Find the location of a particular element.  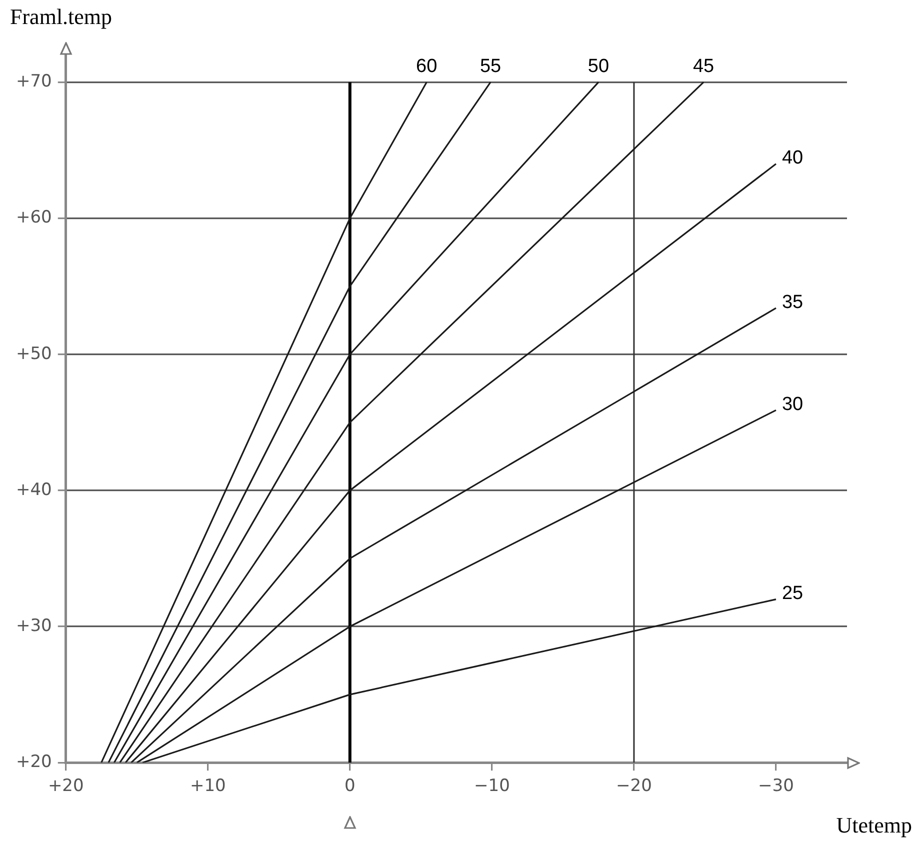

y-tick-label: +40 is located at coordinates (34, 490).